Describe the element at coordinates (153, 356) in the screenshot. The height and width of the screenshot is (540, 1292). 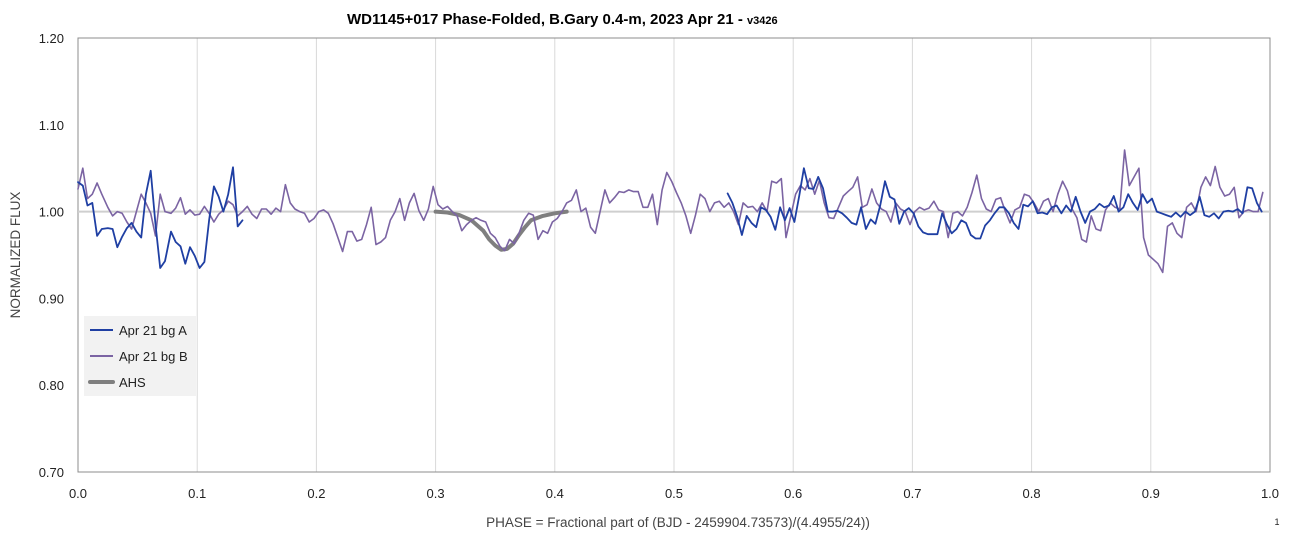
I see `legend-label-bg-b: Apr 21 bg B` at that location.